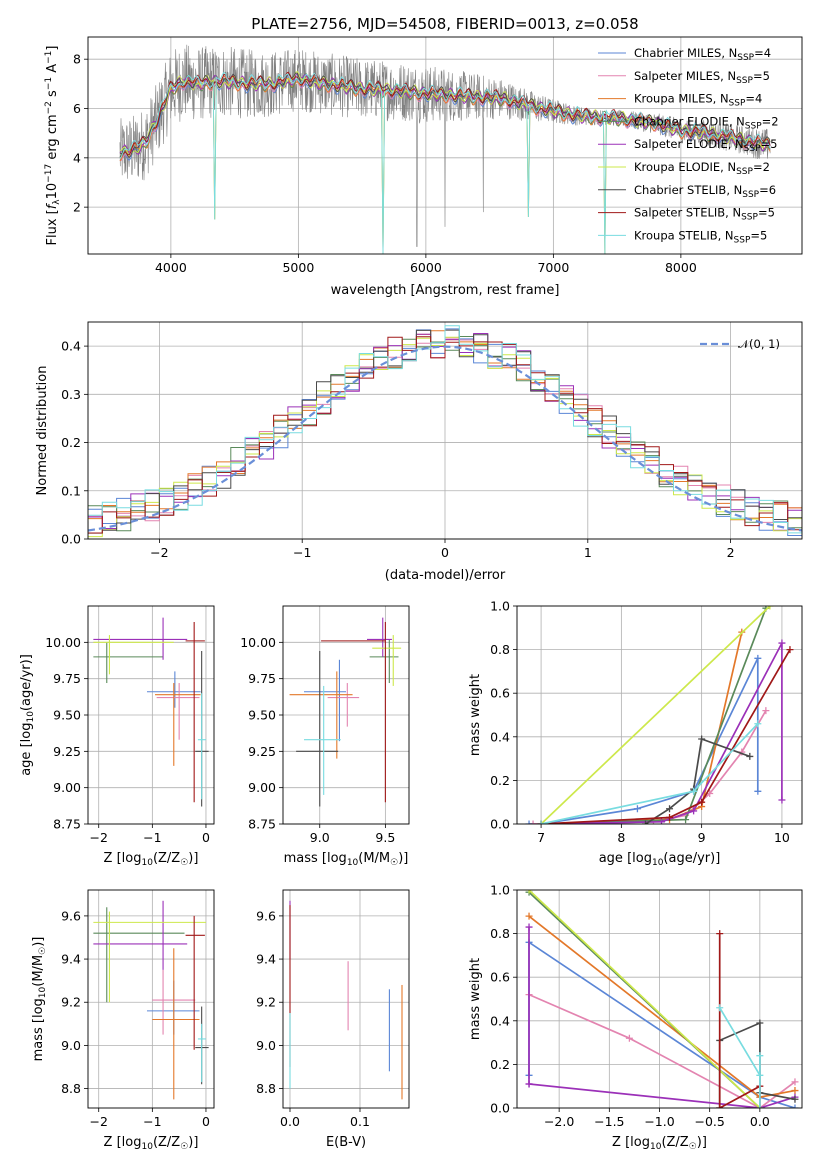  What do you see at coordinates (760, 1121) in the screenshot?
I see `x-tick-label: 0.0` at bounding box center [760, 1121].